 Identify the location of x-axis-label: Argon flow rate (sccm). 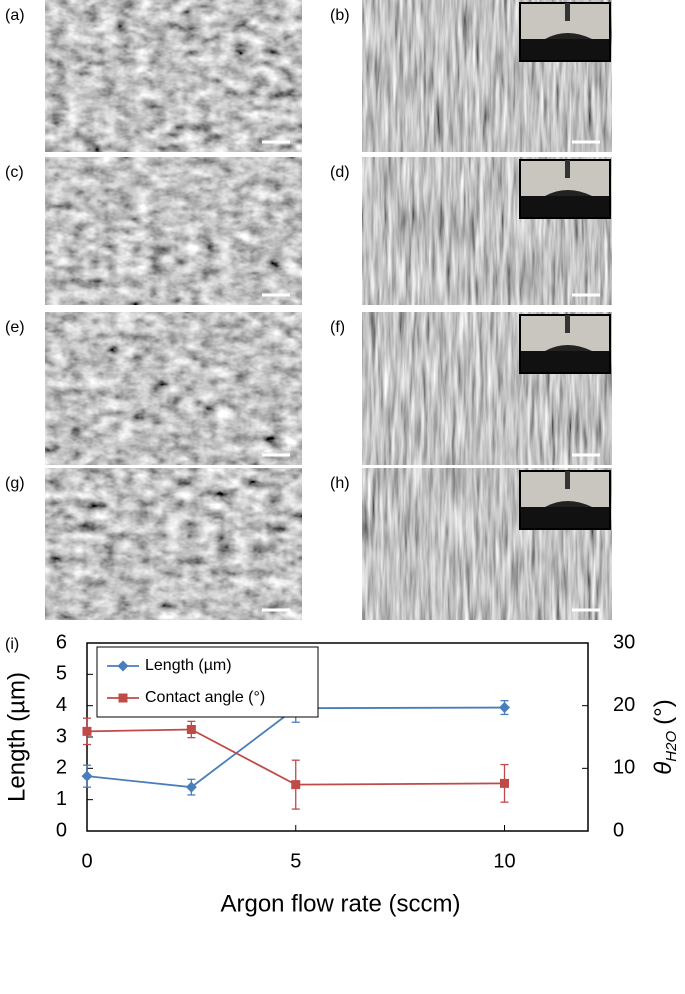
(340, 903).